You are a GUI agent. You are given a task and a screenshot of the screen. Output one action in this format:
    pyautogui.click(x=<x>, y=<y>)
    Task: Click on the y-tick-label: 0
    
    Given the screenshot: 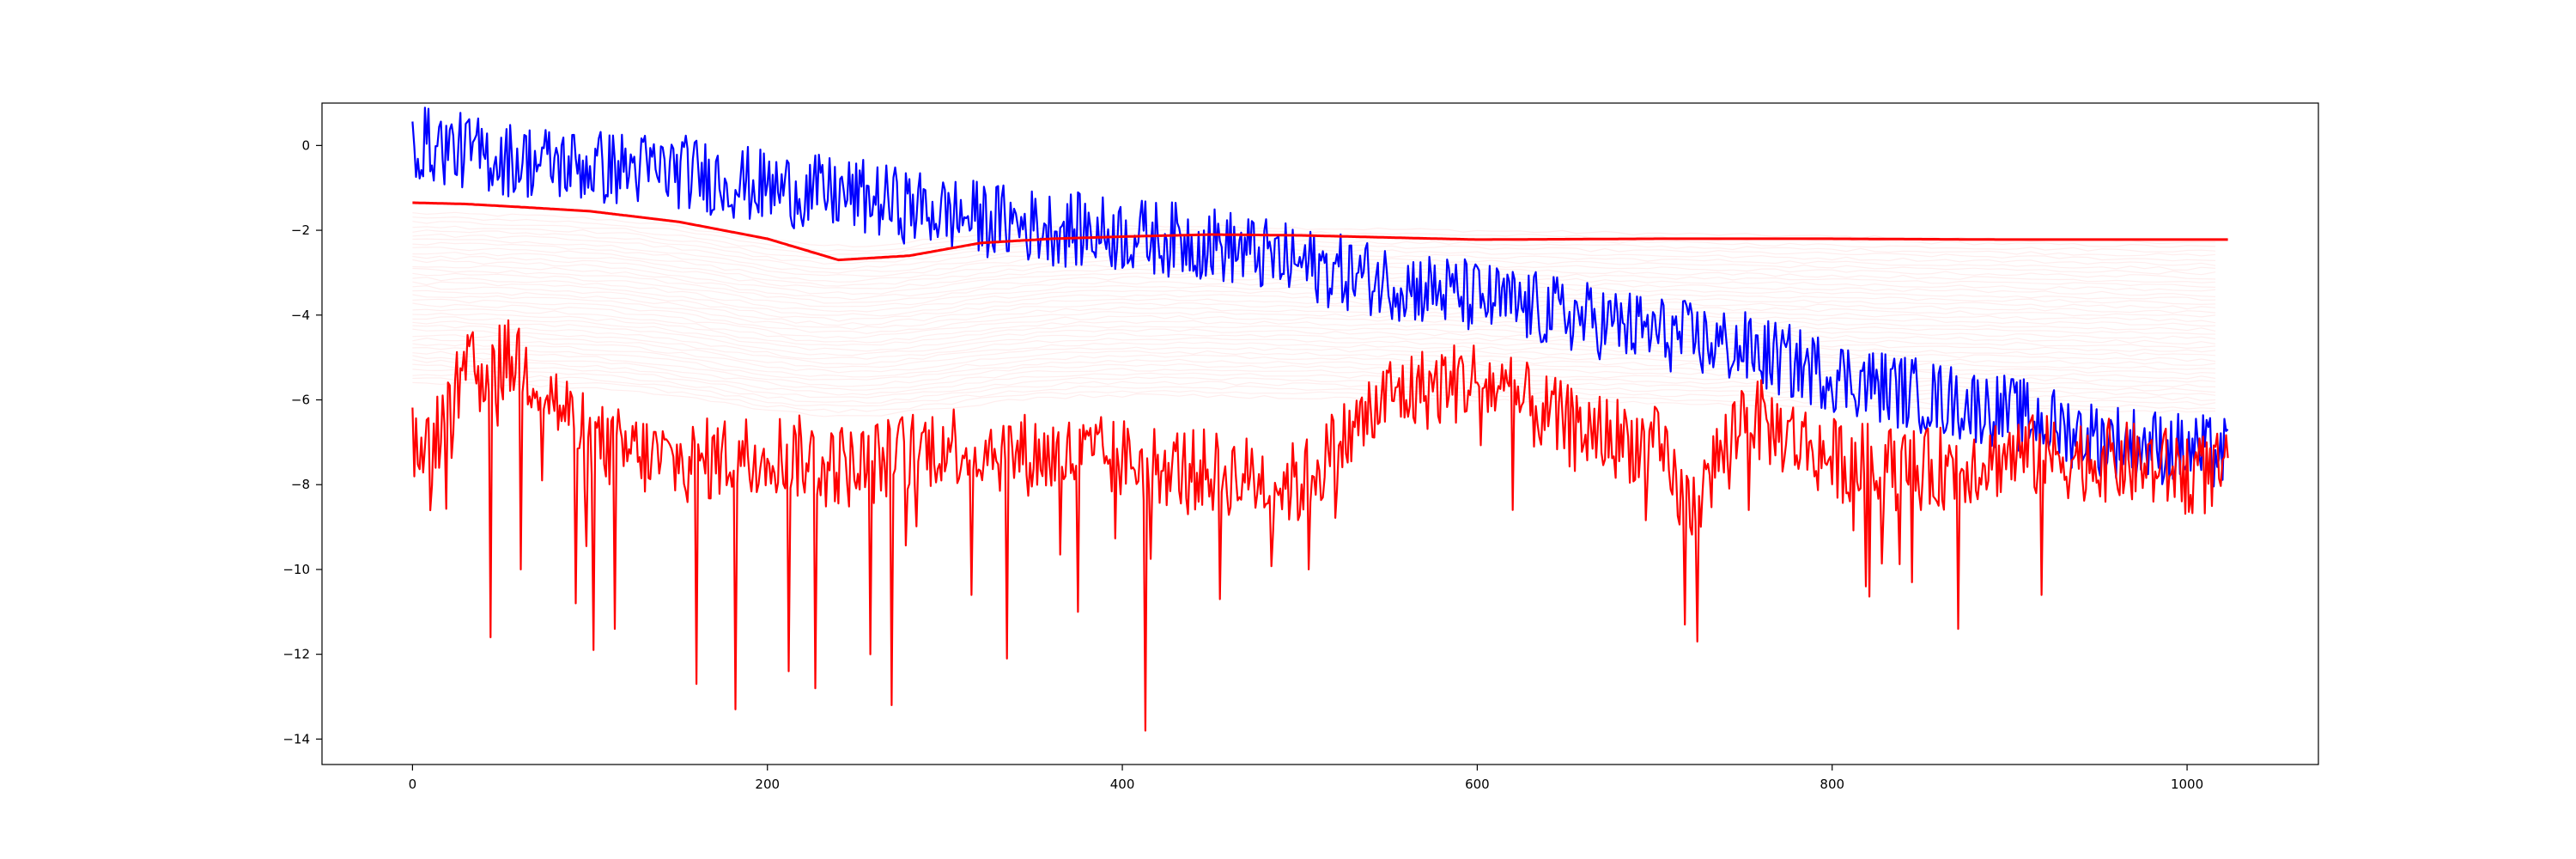 What is the action you would take?
    pyautogui.click(x=305, y=145)
    